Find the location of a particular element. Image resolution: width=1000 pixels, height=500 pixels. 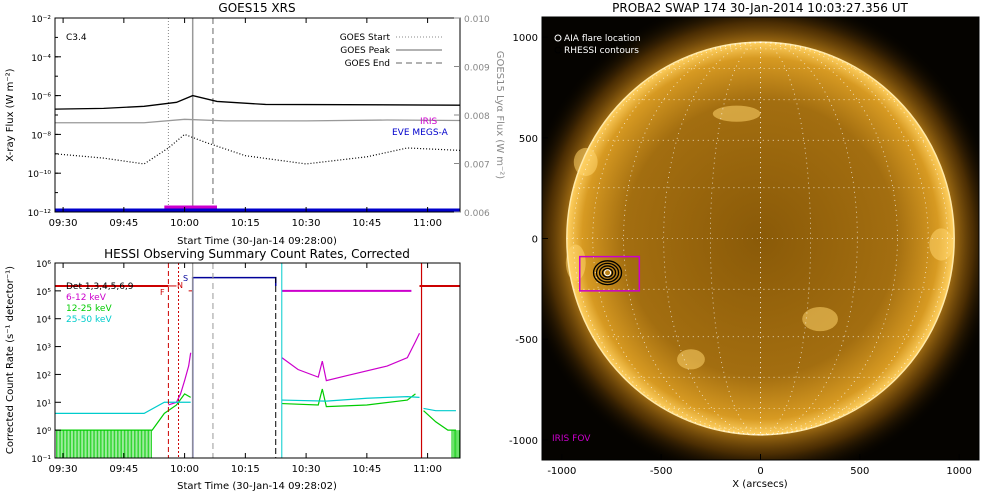

y-tick-label: 10⁻² is located at coordinates (41, 20).